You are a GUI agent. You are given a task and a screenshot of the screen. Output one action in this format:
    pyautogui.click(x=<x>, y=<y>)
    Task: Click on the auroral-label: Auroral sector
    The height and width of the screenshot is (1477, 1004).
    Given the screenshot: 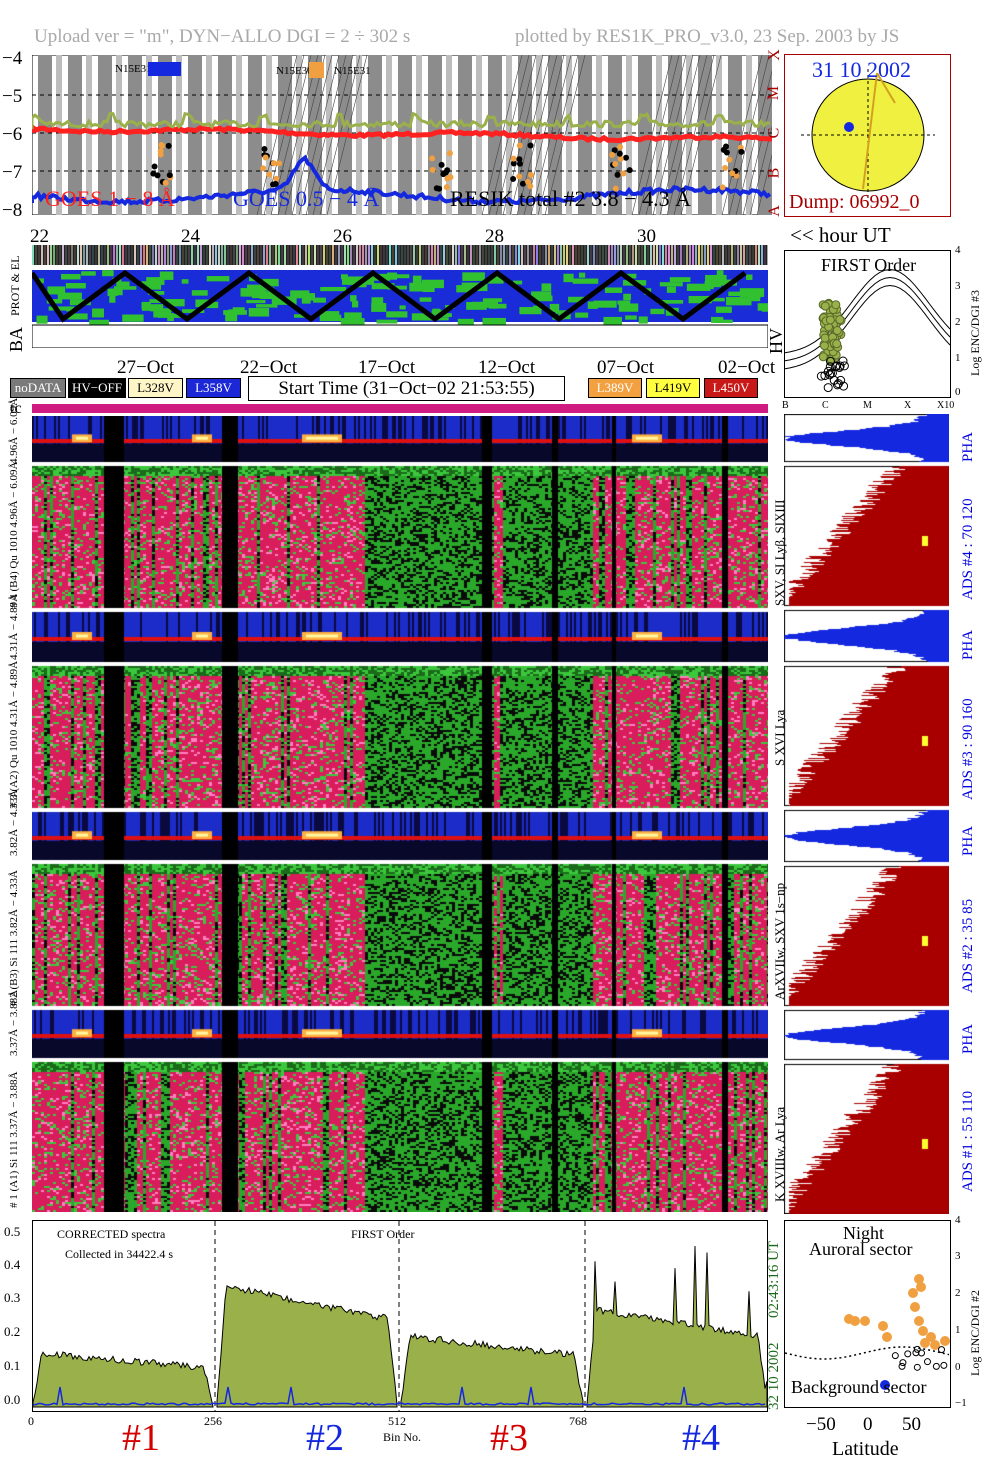 What is the action you would take?
    pyautogui.click(x=861, y=1249)
    